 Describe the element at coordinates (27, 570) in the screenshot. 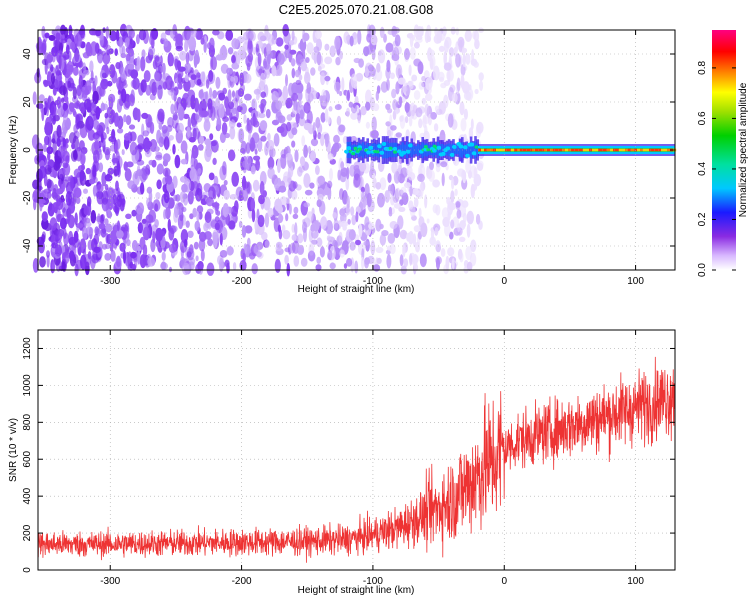

I see `y-tick-label: 0` at that location.